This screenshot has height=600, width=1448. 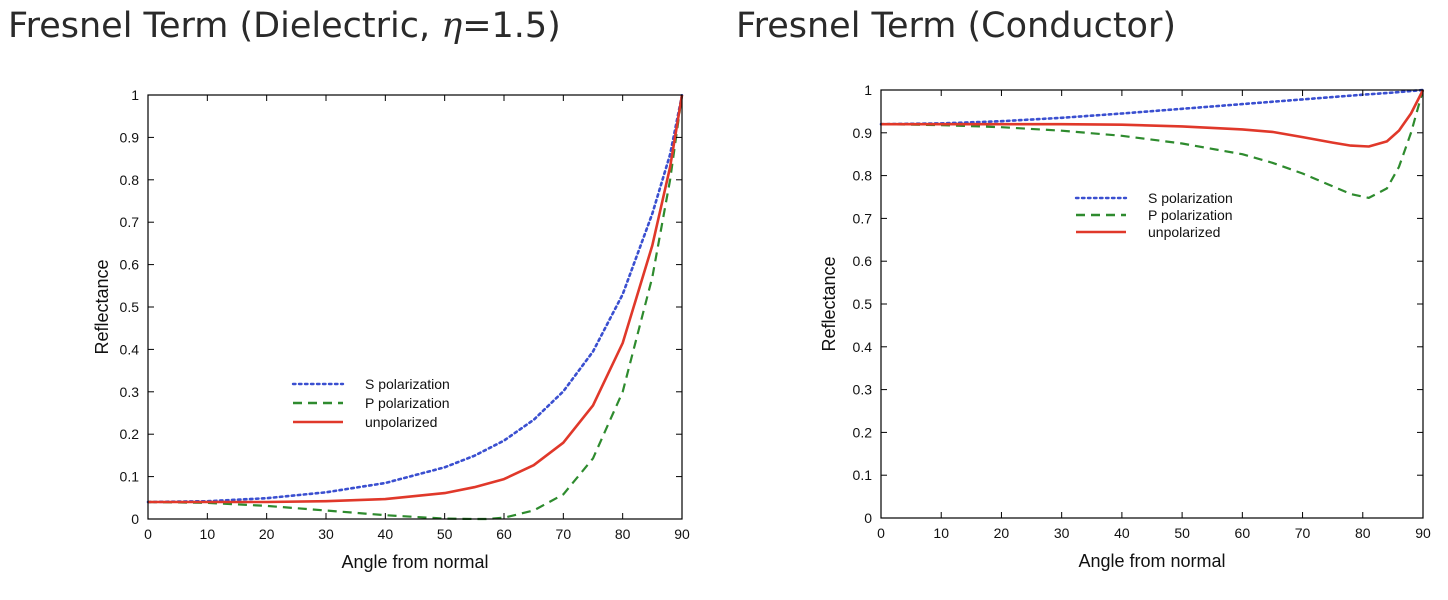 I want to click on series-line-unpolarized, so click(x=1153, y=118).